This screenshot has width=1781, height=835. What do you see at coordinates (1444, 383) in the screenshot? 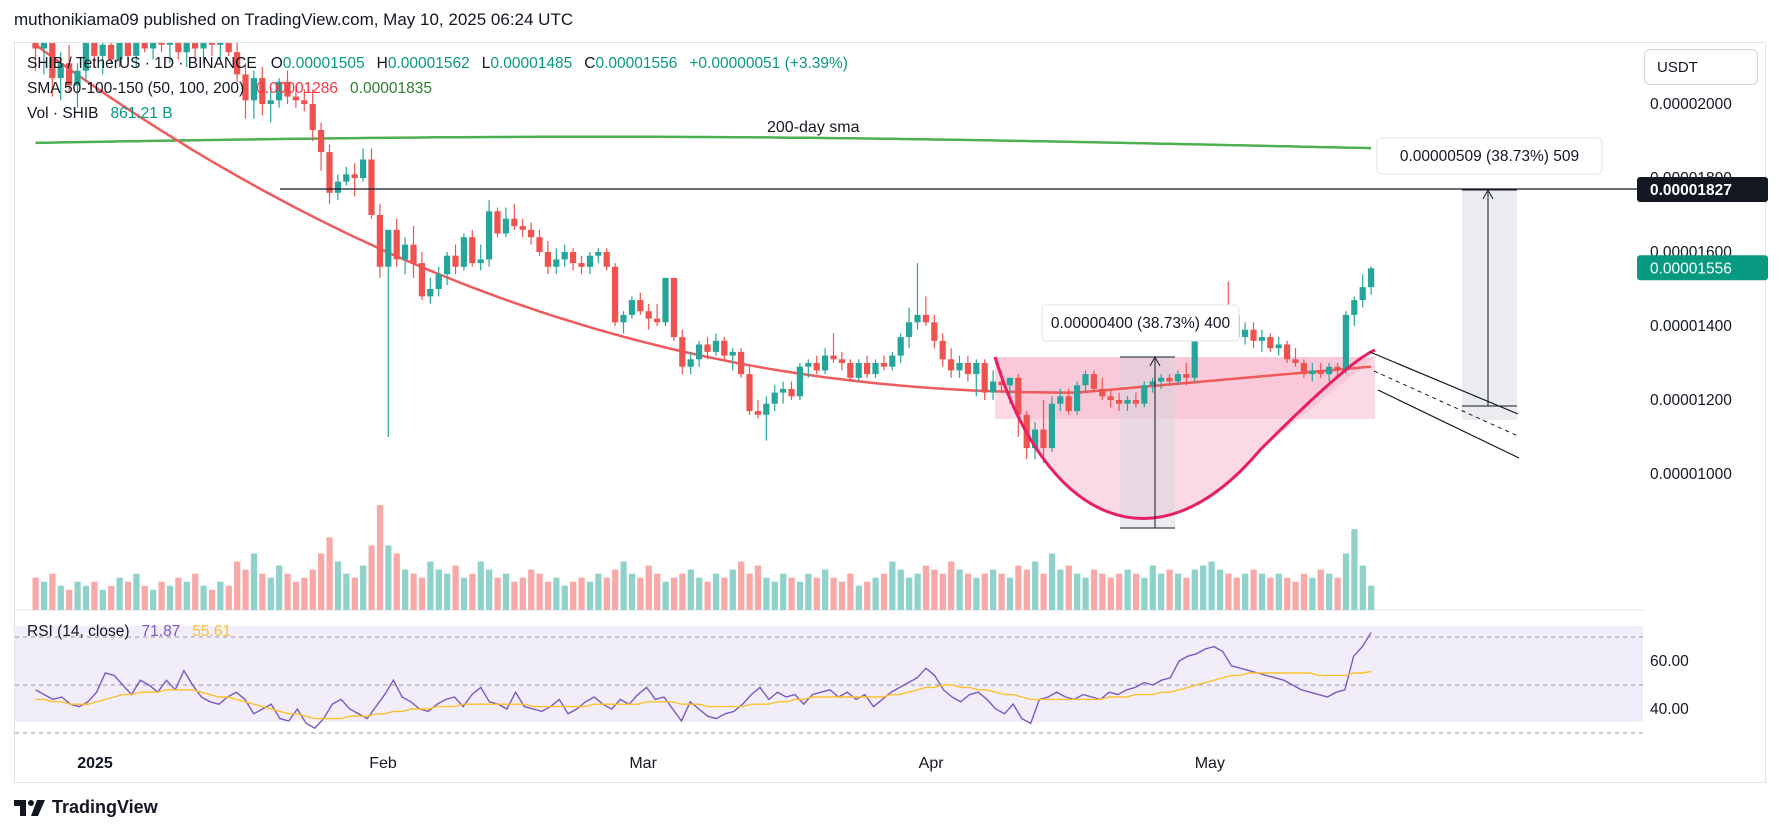
I see `channel-line-upper` at bounding box center [1444, 383].